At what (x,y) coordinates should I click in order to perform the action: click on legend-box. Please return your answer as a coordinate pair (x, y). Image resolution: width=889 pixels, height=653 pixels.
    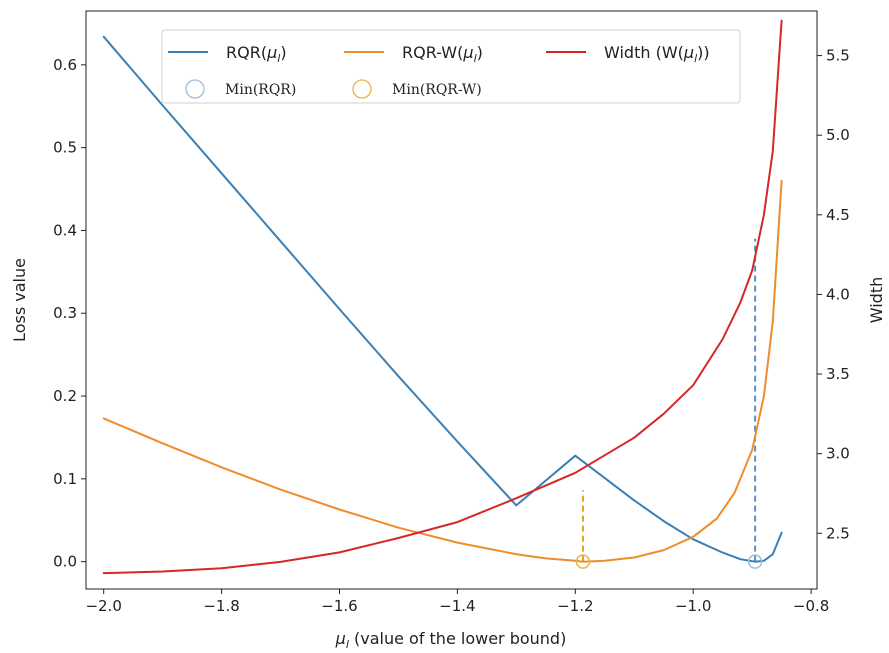
    Looking at the image, I should click on (451, 66).